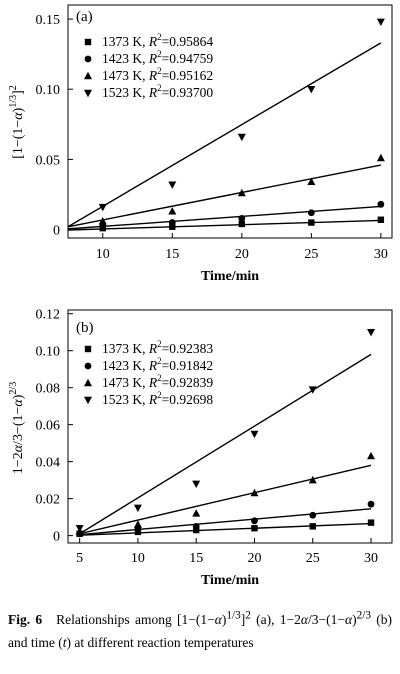 Image resolution: width=400 pixels, height=674 pixels. I want to click on caption-segment: /3−(1−, so click(326, 619).